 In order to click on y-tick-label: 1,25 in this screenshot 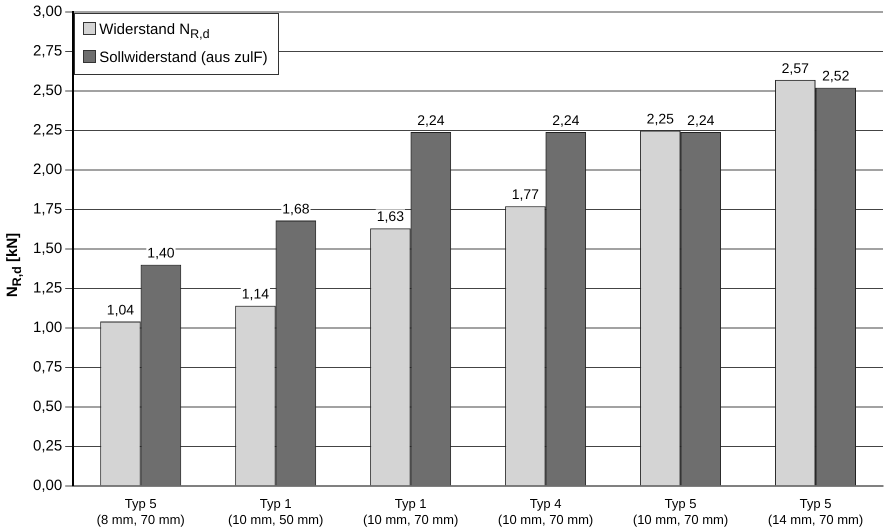, I will do `click(47, 288)`.